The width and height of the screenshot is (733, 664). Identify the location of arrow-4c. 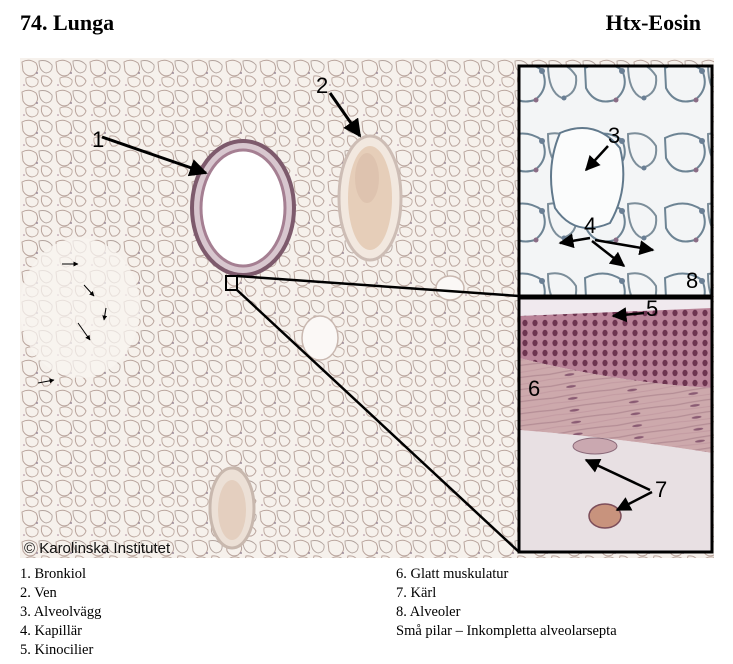
(608, 253).